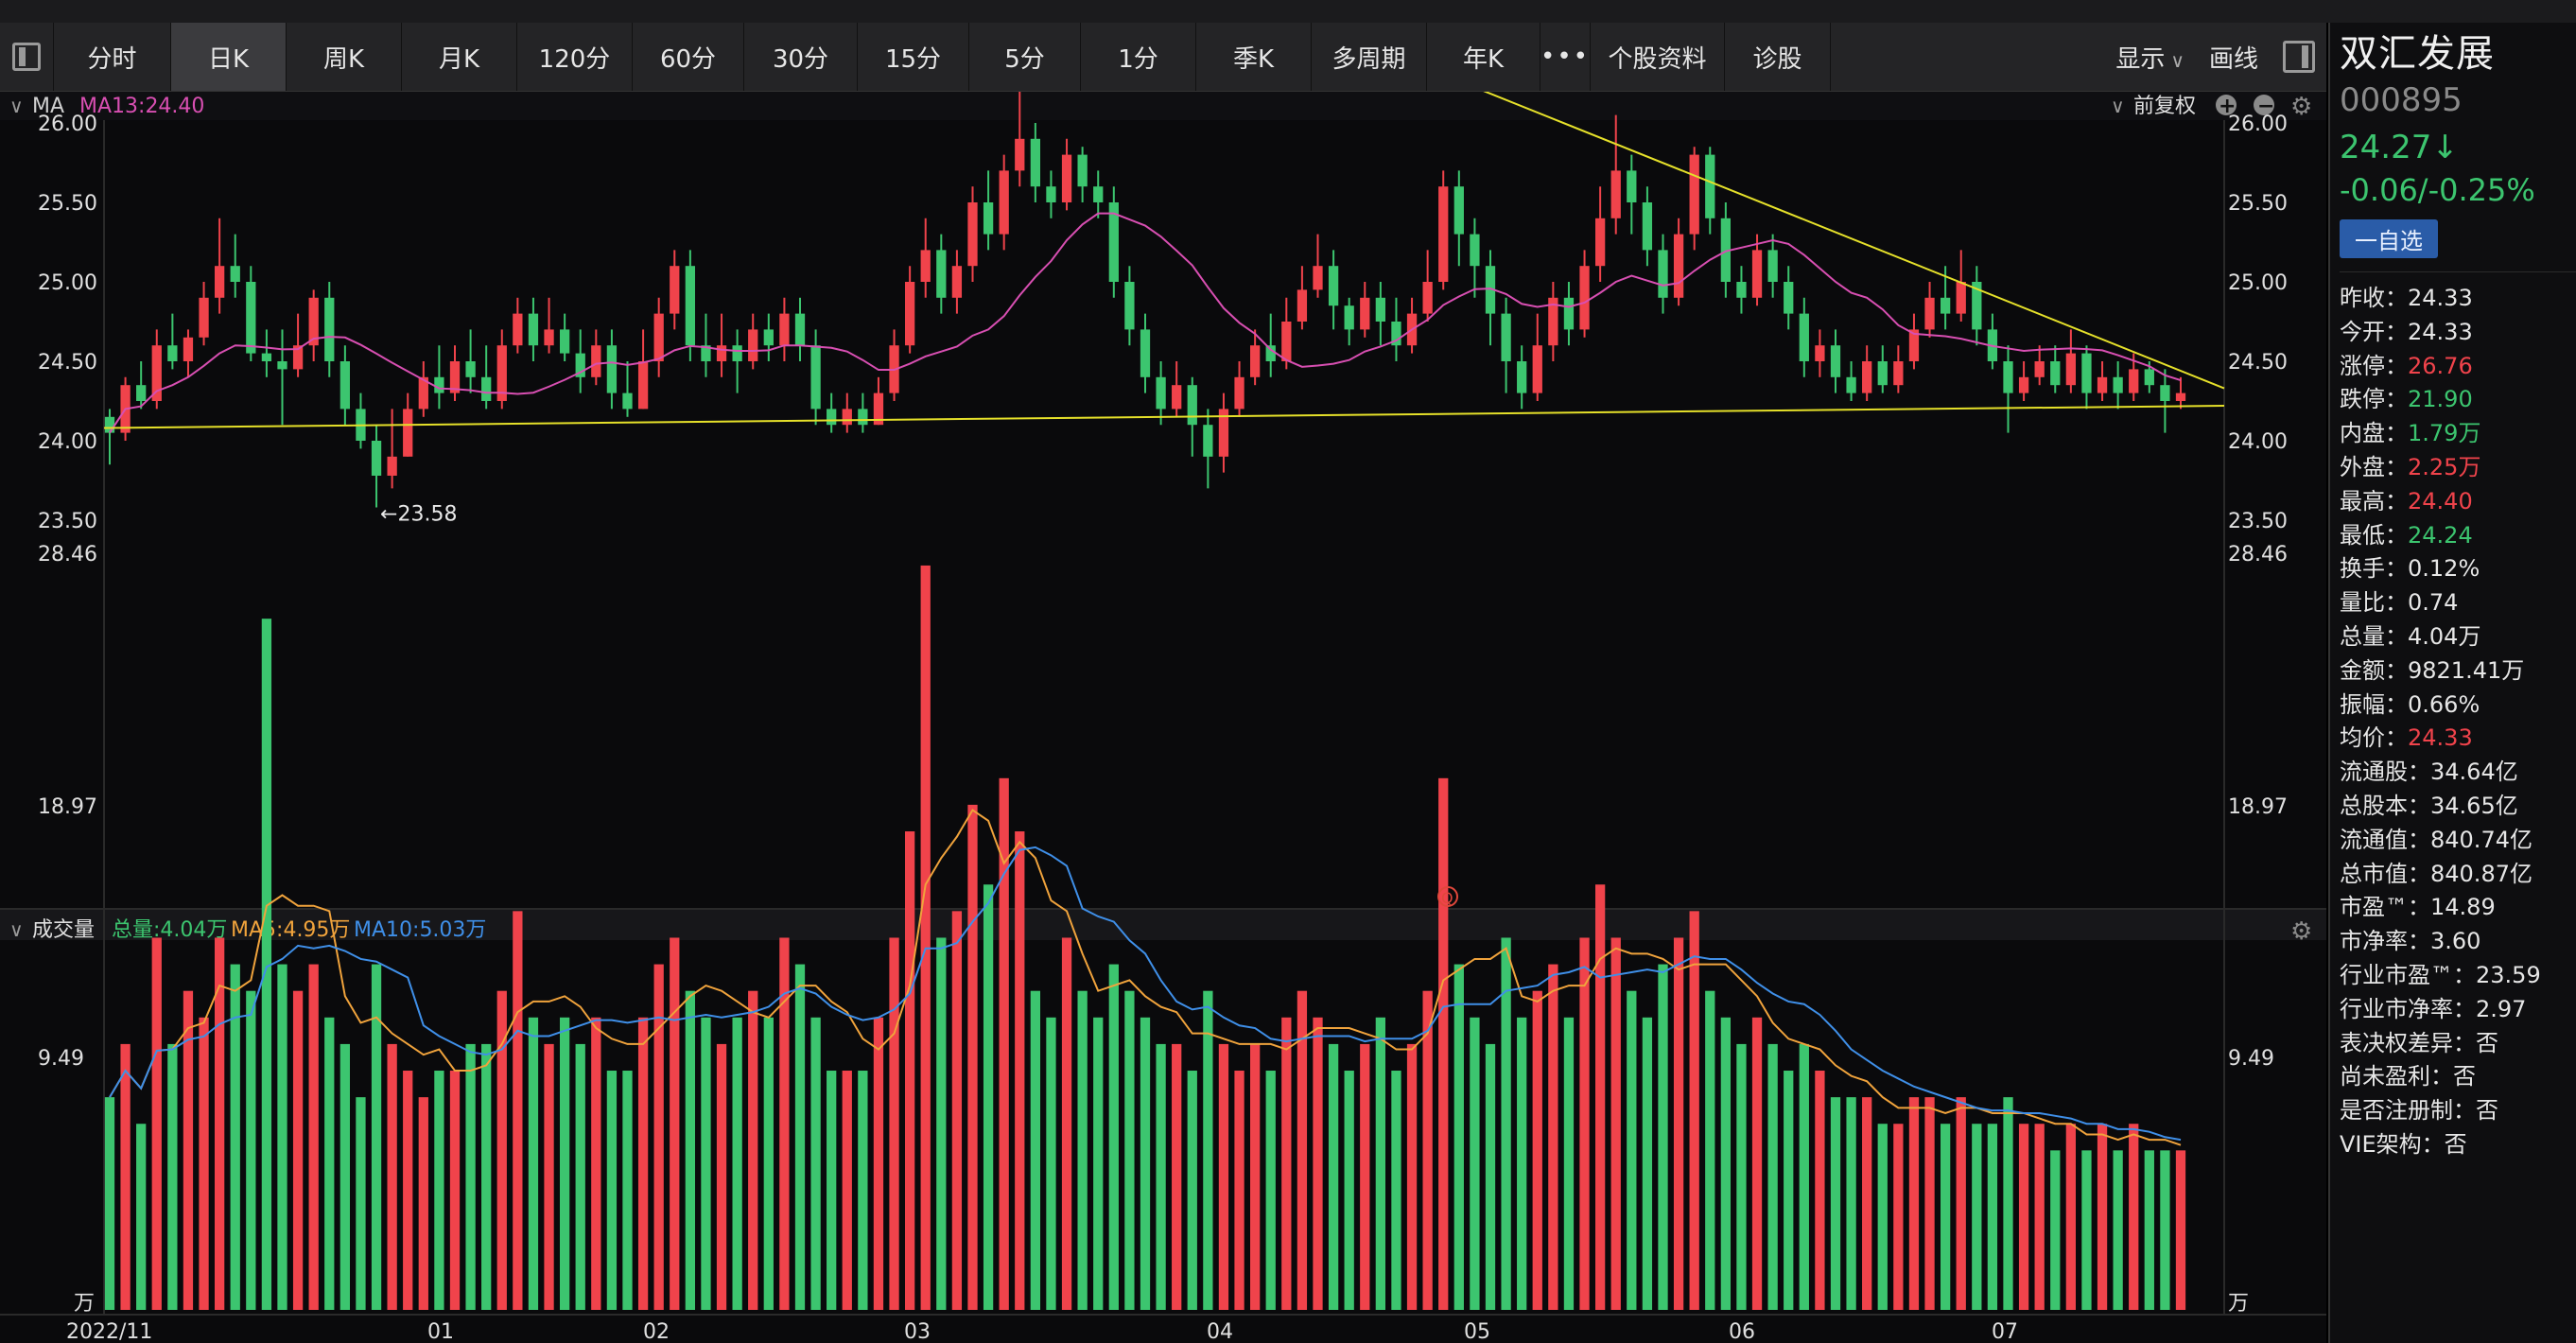  Describe the element at coordinates (1369, 57) in the screenshot. I see `tab-11: 多周期` at that location.